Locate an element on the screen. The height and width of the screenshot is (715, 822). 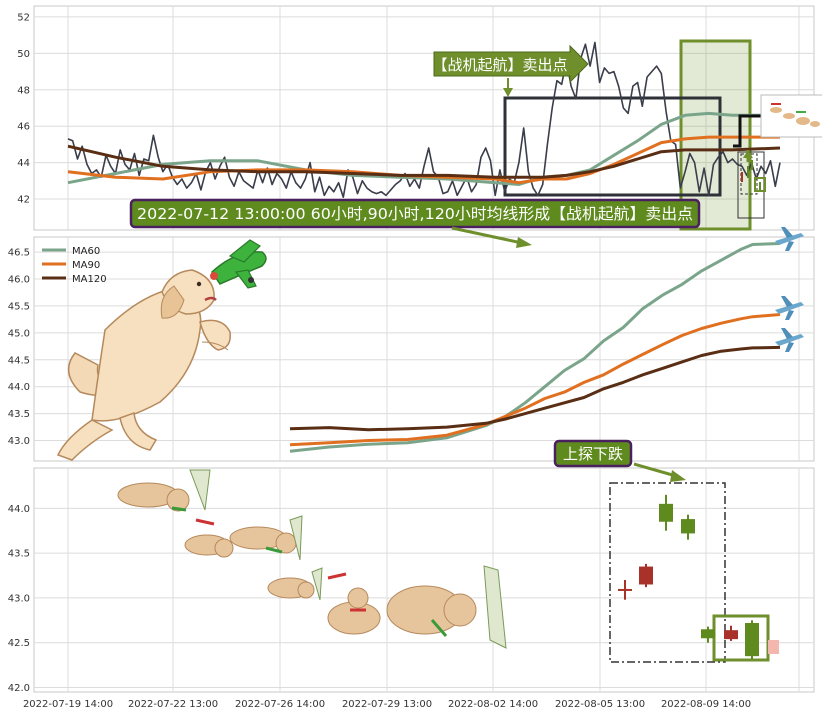
toy-plane-icon is located at coordinates (238, 264).